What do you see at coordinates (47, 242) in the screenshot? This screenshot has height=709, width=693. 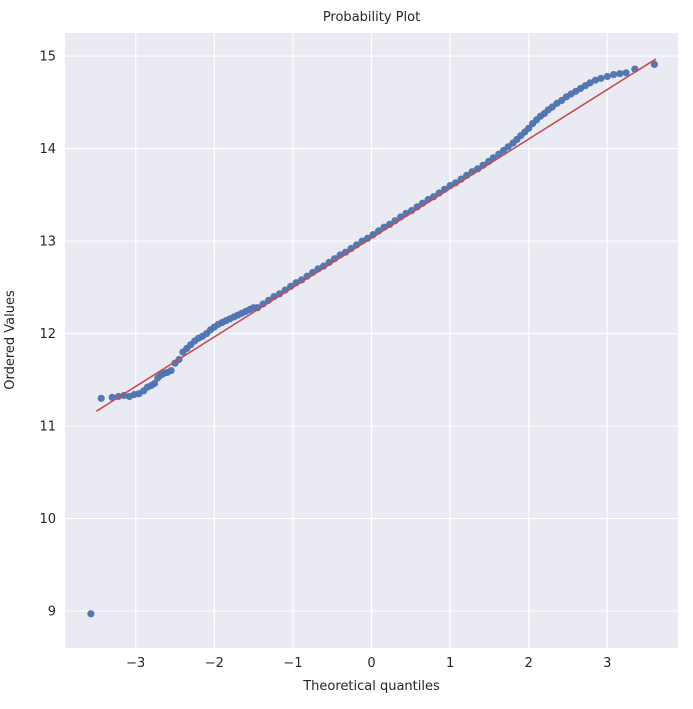 I see `y-tick-label: 13` at bounding box center [47, 242].